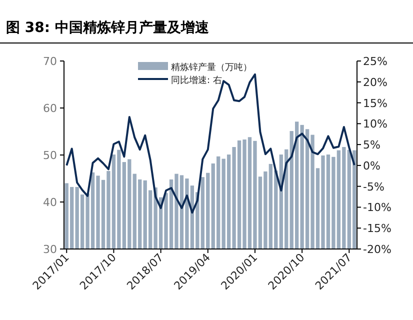 The image size is (413, 320). What do you see at coordinates (108, 27) in the screenshot?
I see `chart-title: 图 38: 中国精炼锌月产量及增速` at bounding box center [108, 27].